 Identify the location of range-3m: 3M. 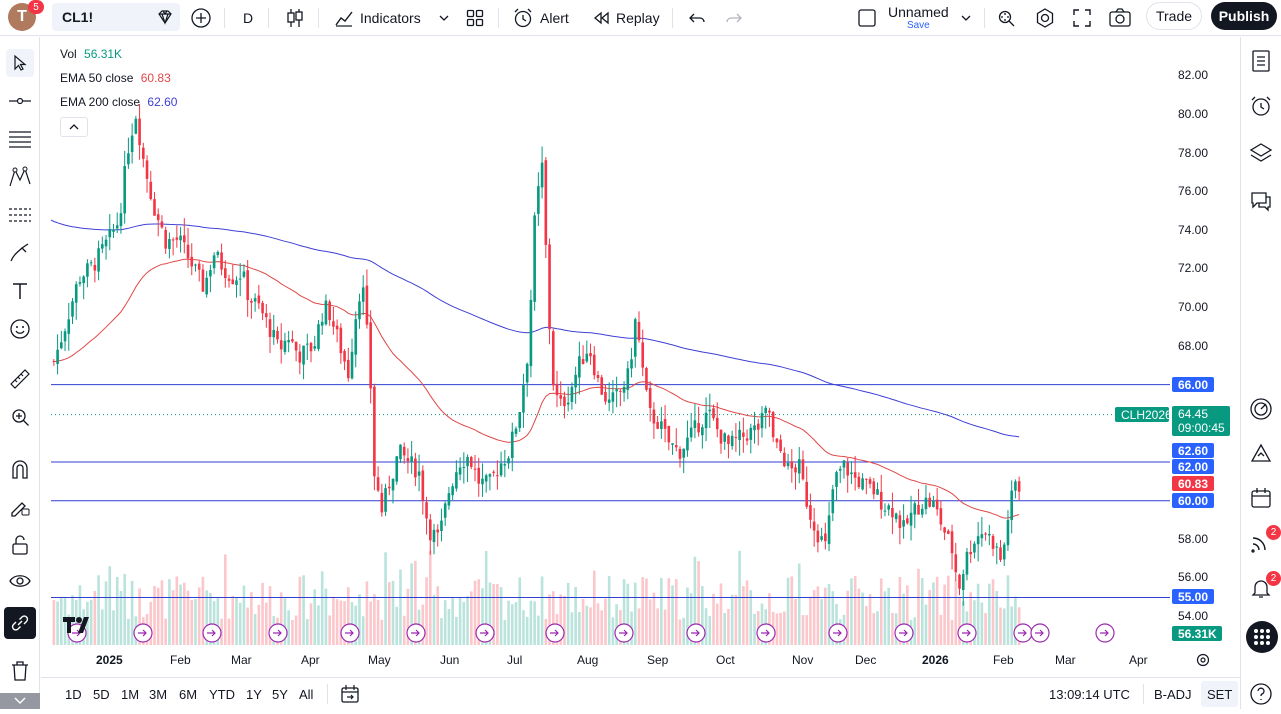
(158, 694).